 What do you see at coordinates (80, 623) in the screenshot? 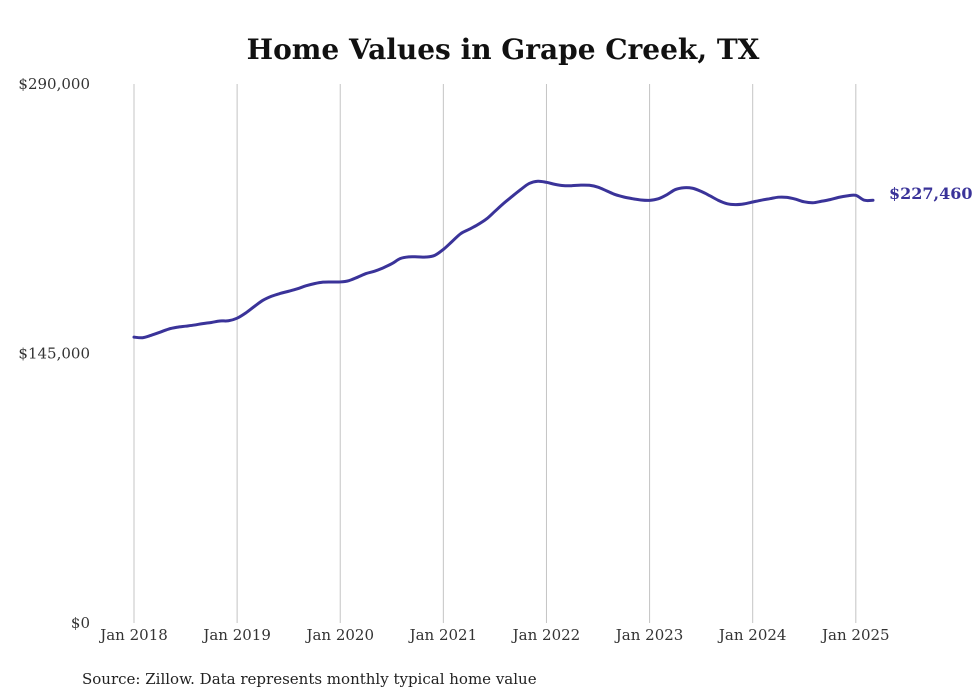
I see `y-tick-label: $0` at bounding box center [80, 623].